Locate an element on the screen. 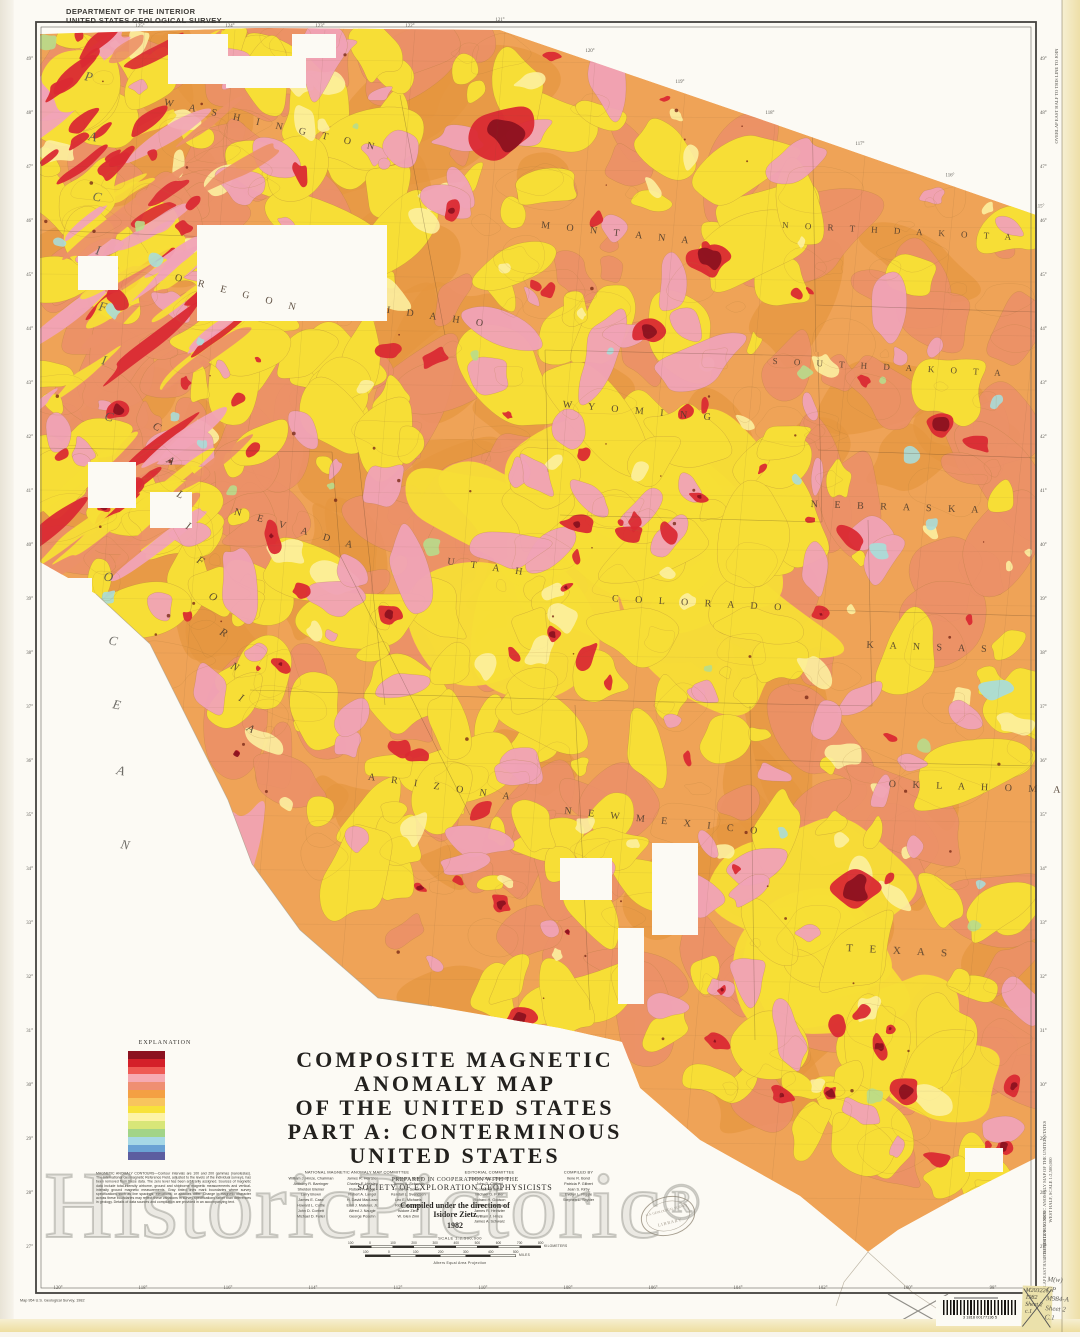 This screenshot has width=1080, height=1337. svg-text: 112° is located at coordinates (398, 1288).